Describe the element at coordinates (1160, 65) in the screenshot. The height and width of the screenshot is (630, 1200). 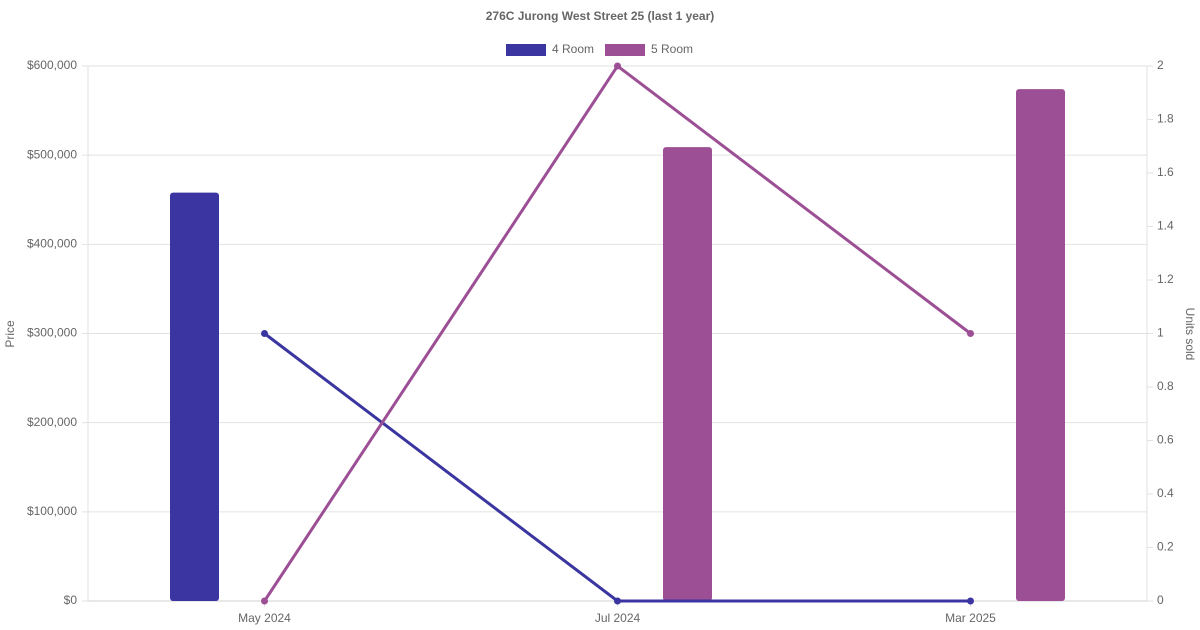
I see `y2-tick-label: 2` at that location.